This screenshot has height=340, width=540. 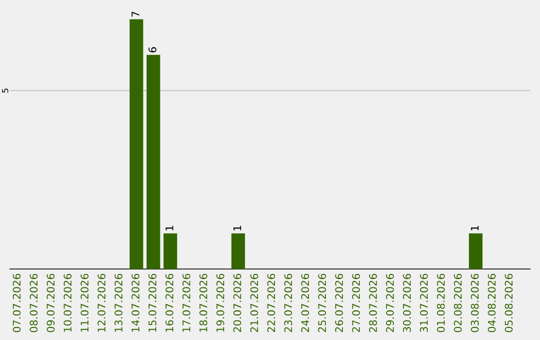 What do you see at coordinates (424, 303) in the screenshot?
I see `x-tick-label: 31.07.2026` at bounding box center [424, 303].